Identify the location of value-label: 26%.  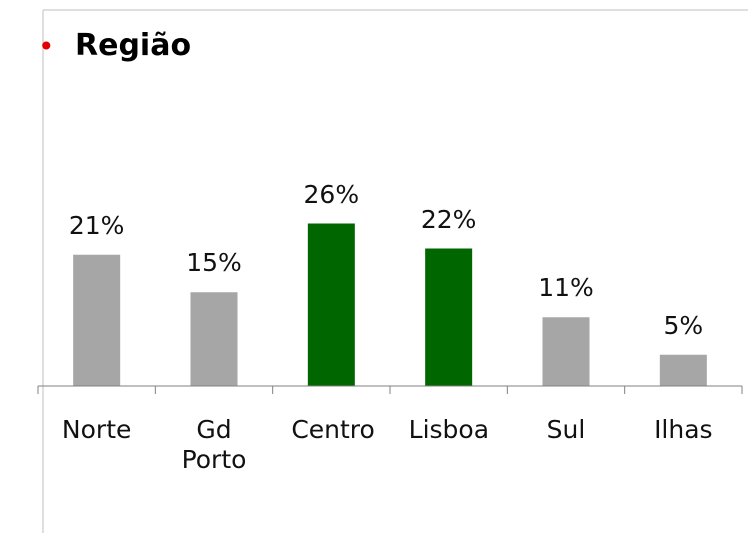
(331, 194).